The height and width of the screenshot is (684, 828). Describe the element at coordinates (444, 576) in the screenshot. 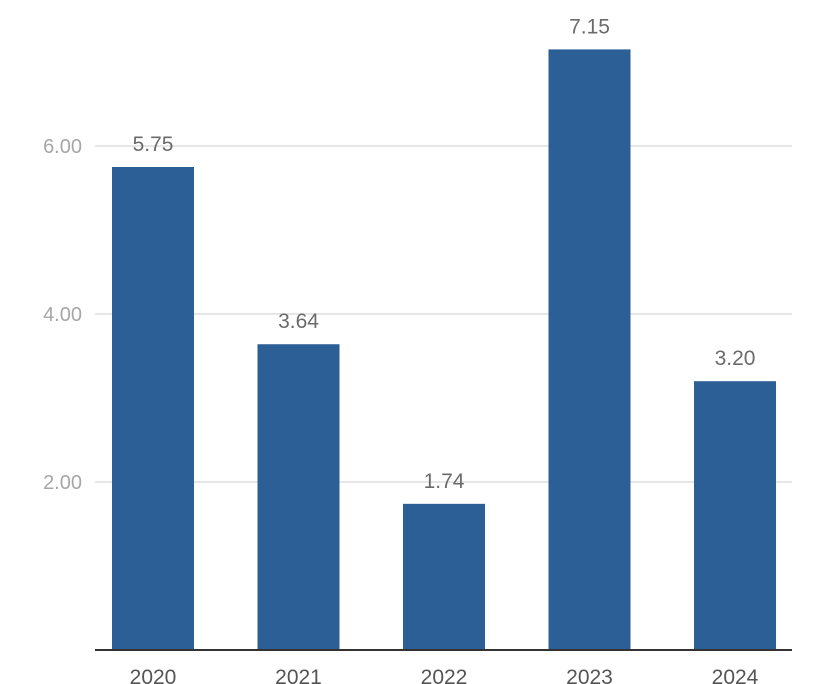

I see `bar-2022` at that location.